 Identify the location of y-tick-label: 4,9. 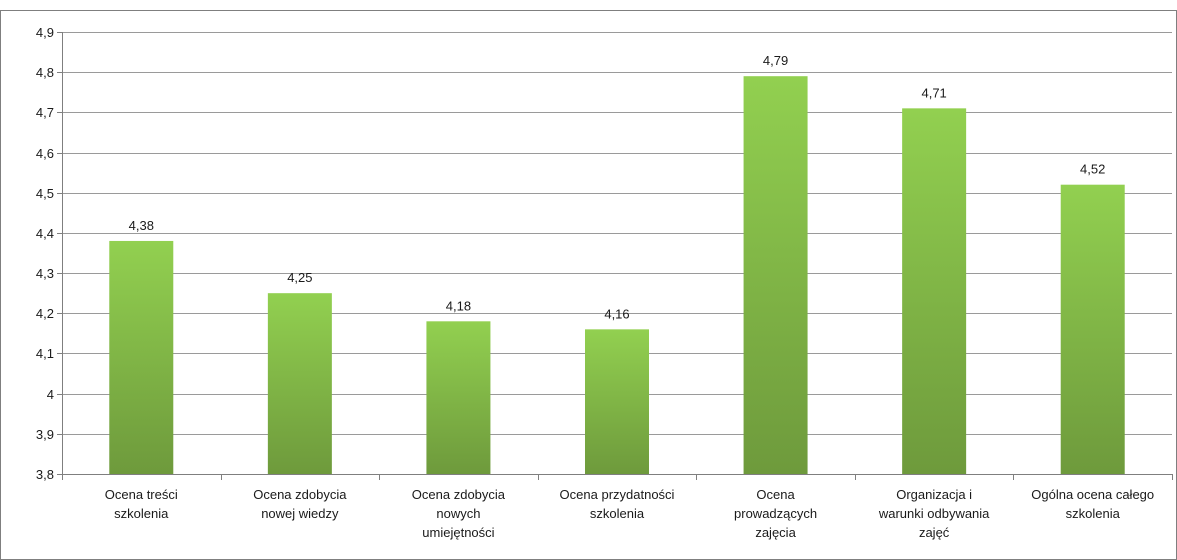
(45, 32).